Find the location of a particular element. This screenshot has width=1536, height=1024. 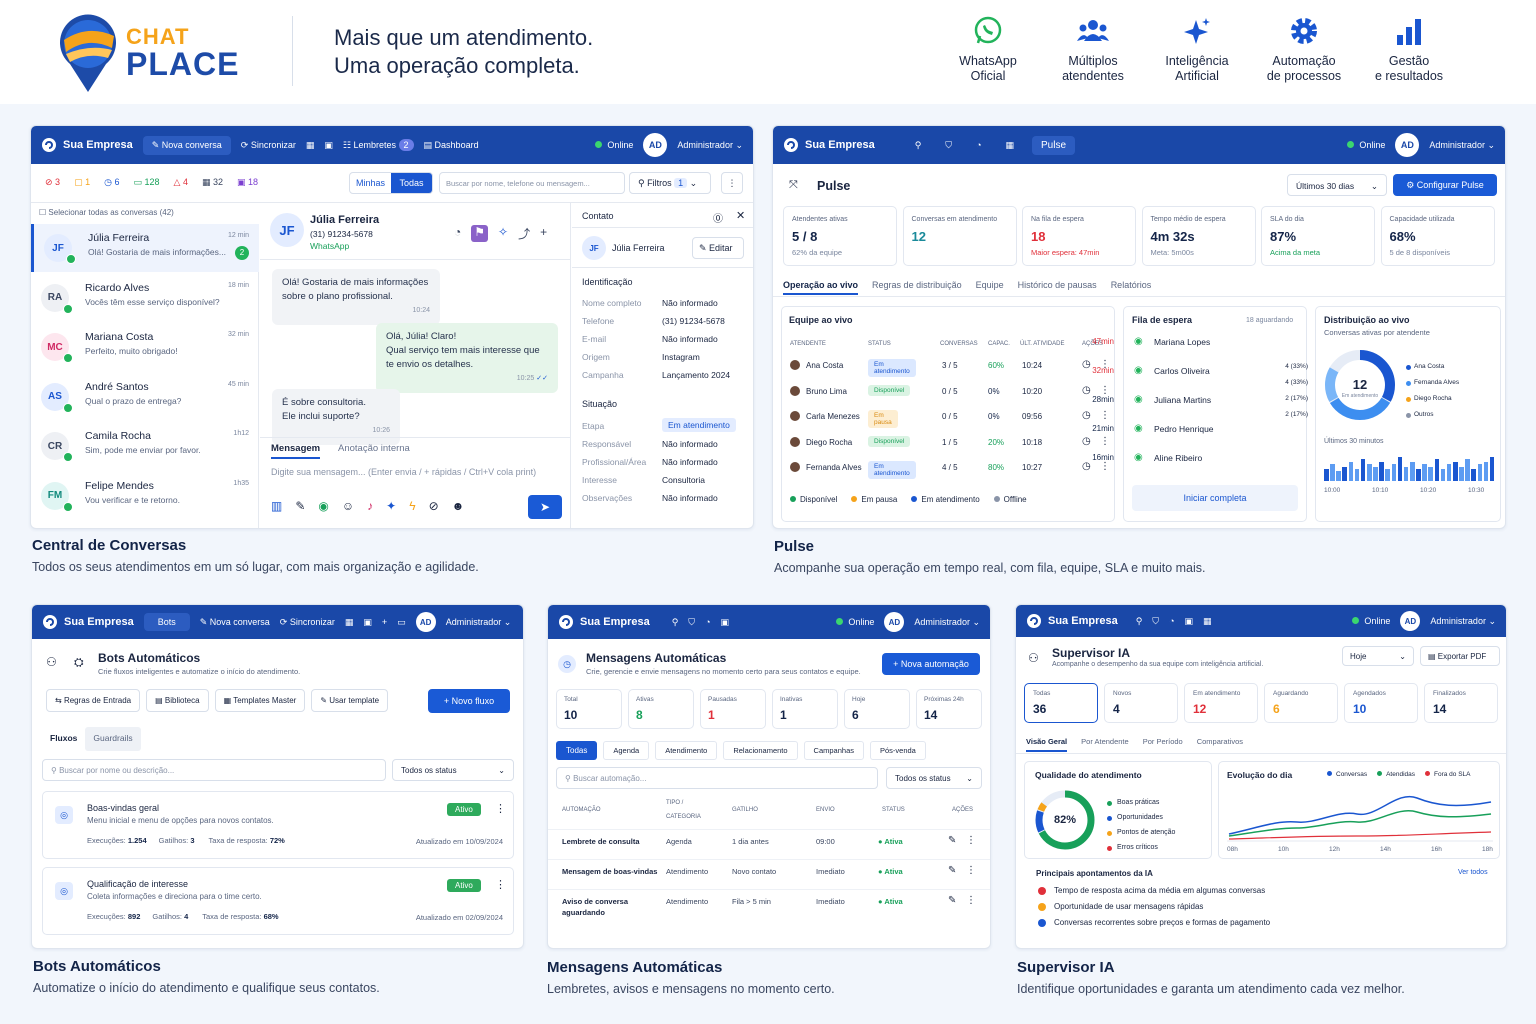

edit-icon: ▣ is located at coordinates (725, 621).